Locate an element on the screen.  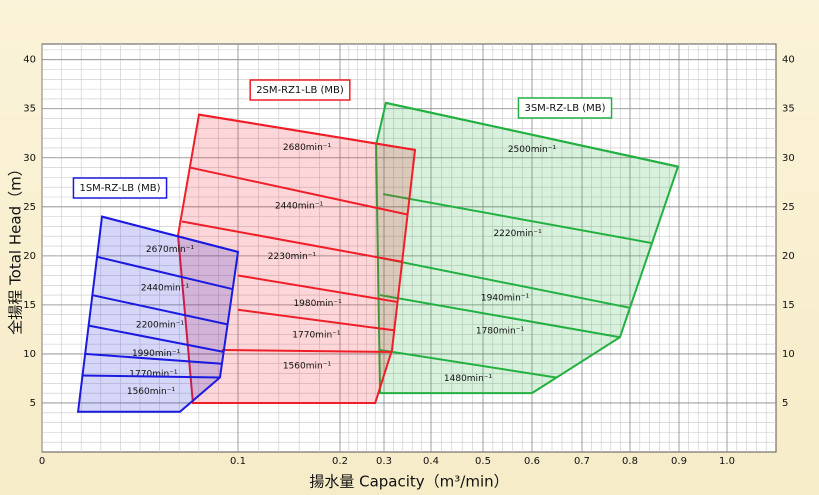
x-tick-label: 0.1 is located at coordinates (238, 461).